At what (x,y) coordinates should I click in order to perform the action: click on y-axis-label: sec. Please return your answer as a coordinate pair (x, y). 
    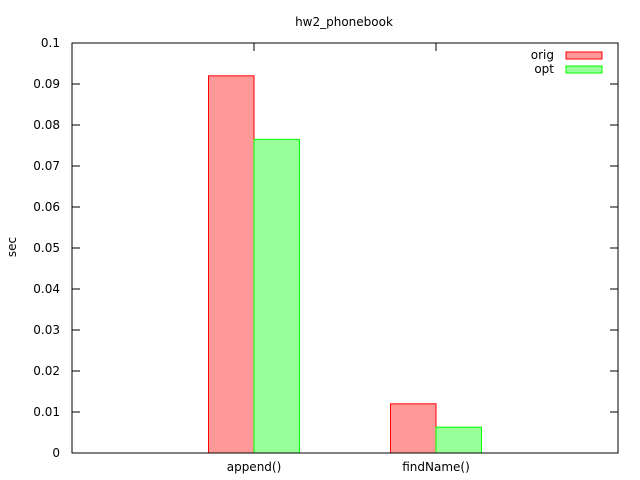
    Looking at the image, I should click on (12, 247).